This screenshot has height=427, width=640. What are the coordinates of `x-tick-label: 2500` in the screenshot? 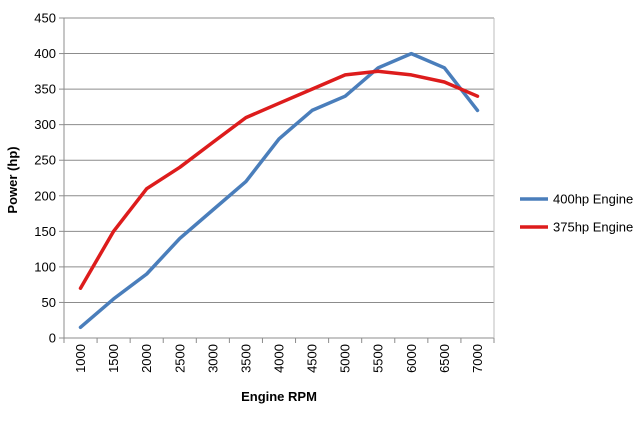 It's located at (179, 358).